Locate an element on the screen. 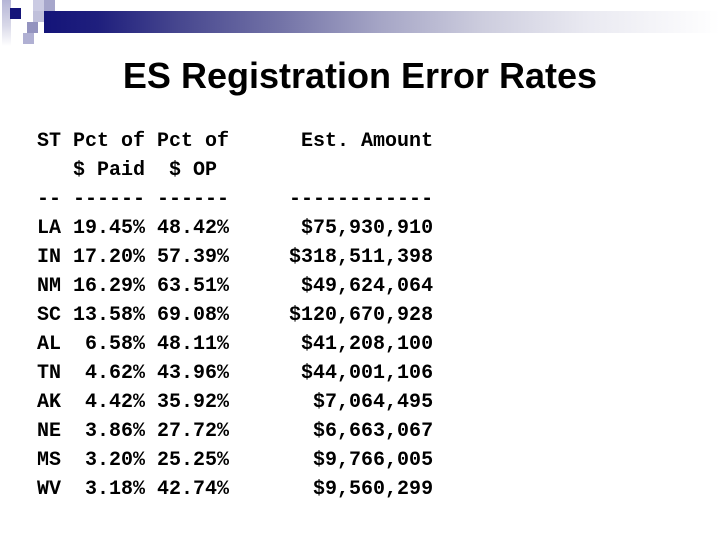 The height and width of the screenshot is (540, 720). deco-gradient-bar is located at coordinates (382, 22).